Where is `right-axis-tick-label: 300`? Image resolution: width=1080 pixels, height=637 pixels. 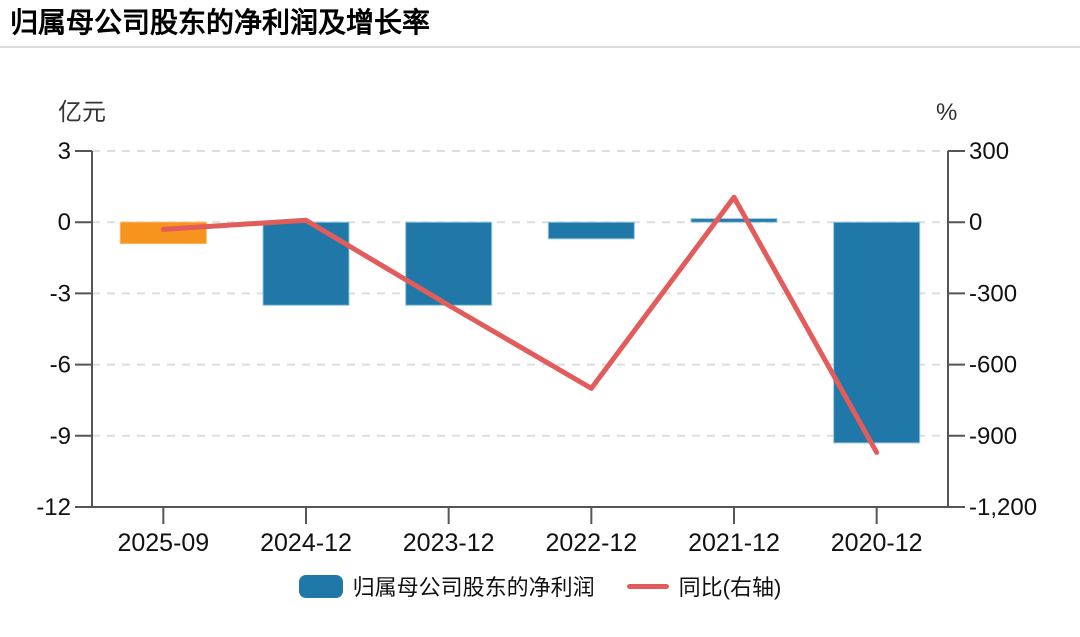 right-axis-tick-label: 300 is located at coordinates (989, 151).